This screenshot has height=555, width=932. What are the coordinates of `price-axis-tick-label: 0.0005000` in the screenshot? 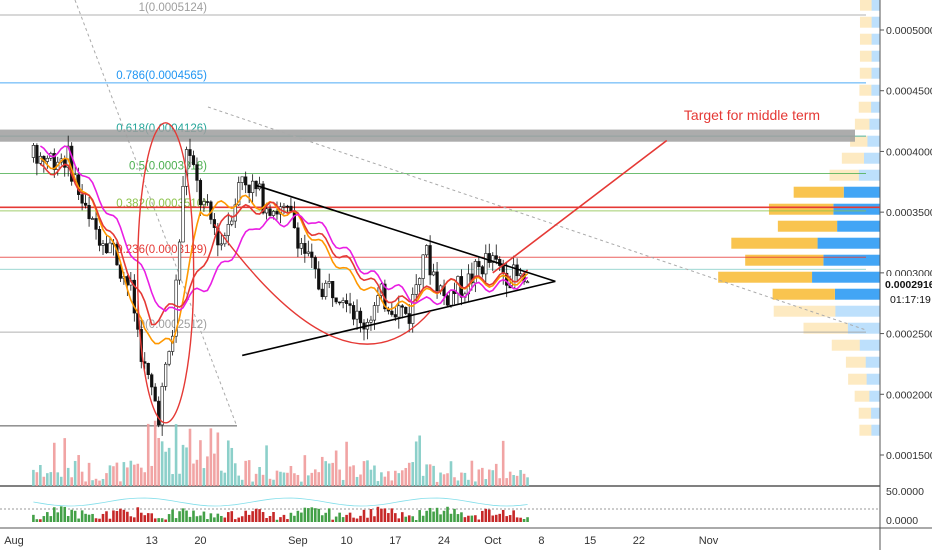 It's located at (909, 31).